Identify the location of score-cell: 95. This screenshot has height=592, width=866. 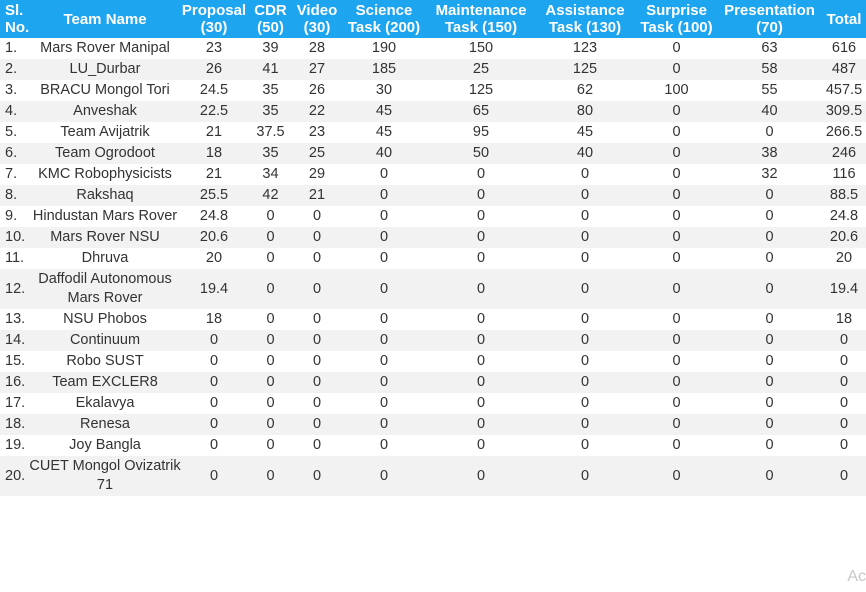
(481, 132).